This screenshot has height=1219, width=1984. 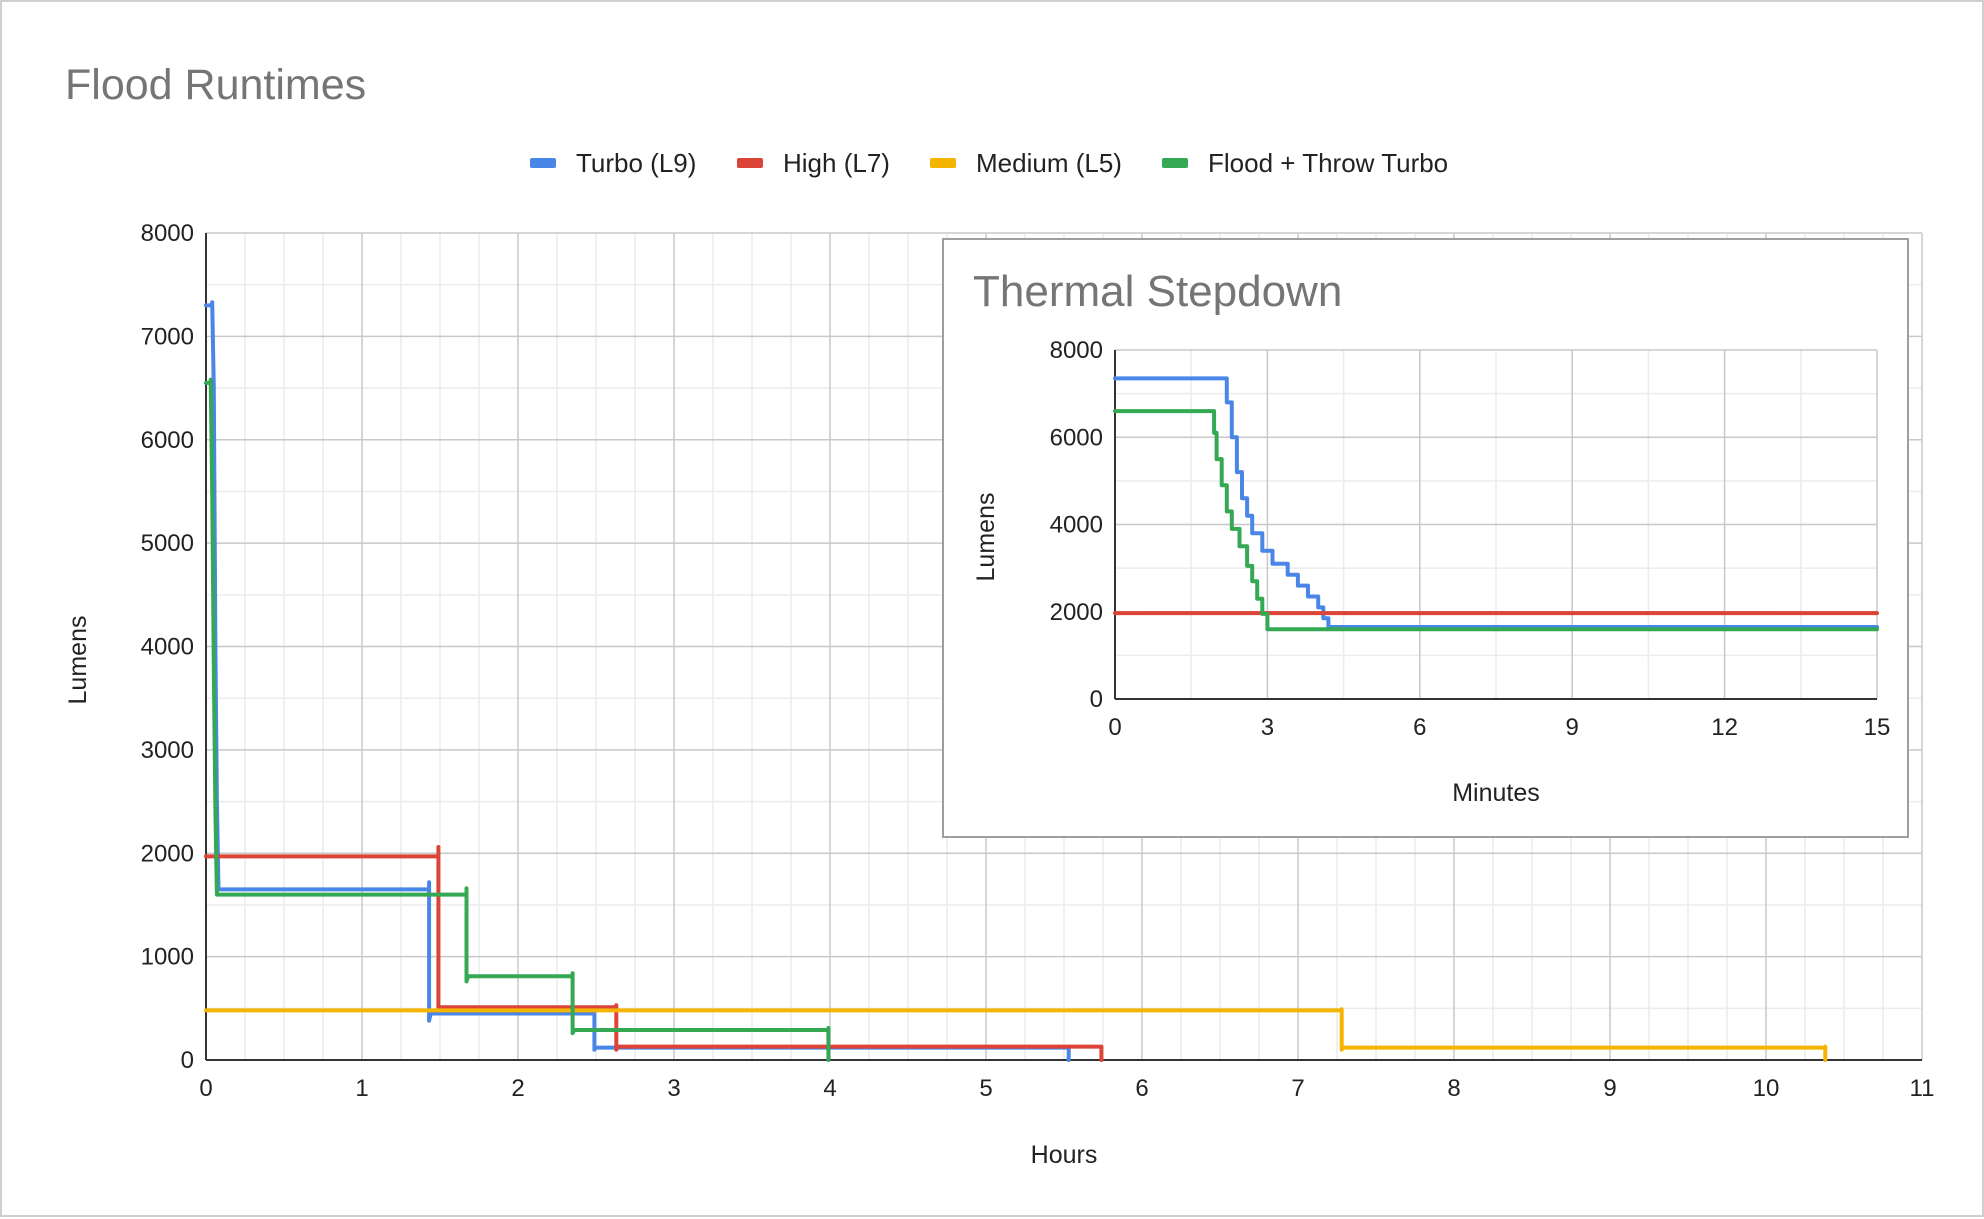 What do you see at coordinates (1076, 612) in the screenshot?
I see `inset-y-tick-label: 2000` at bounding box center [1076, 612].